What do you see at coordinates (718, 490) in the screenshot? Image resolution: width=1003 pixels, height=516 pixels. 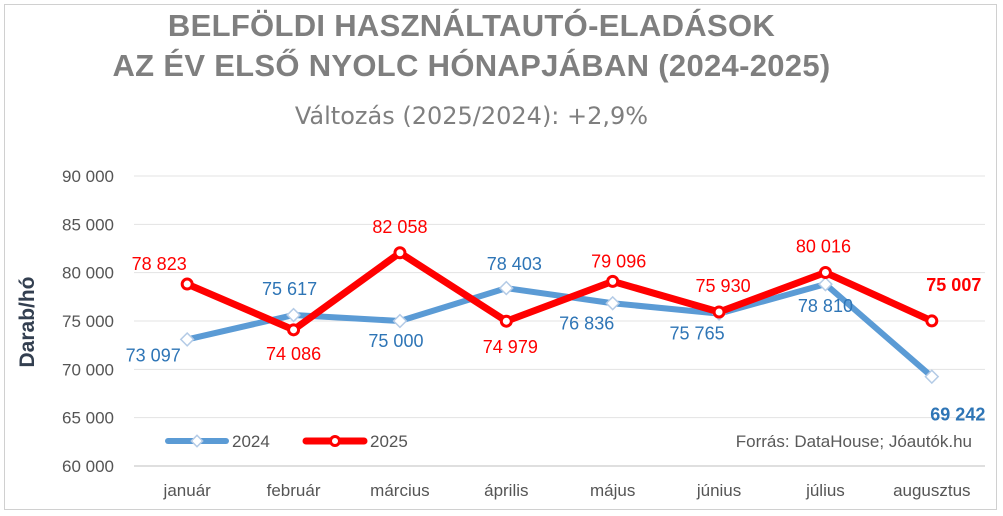 I see `x-tick-label: június` at bounding box center [718, 490].